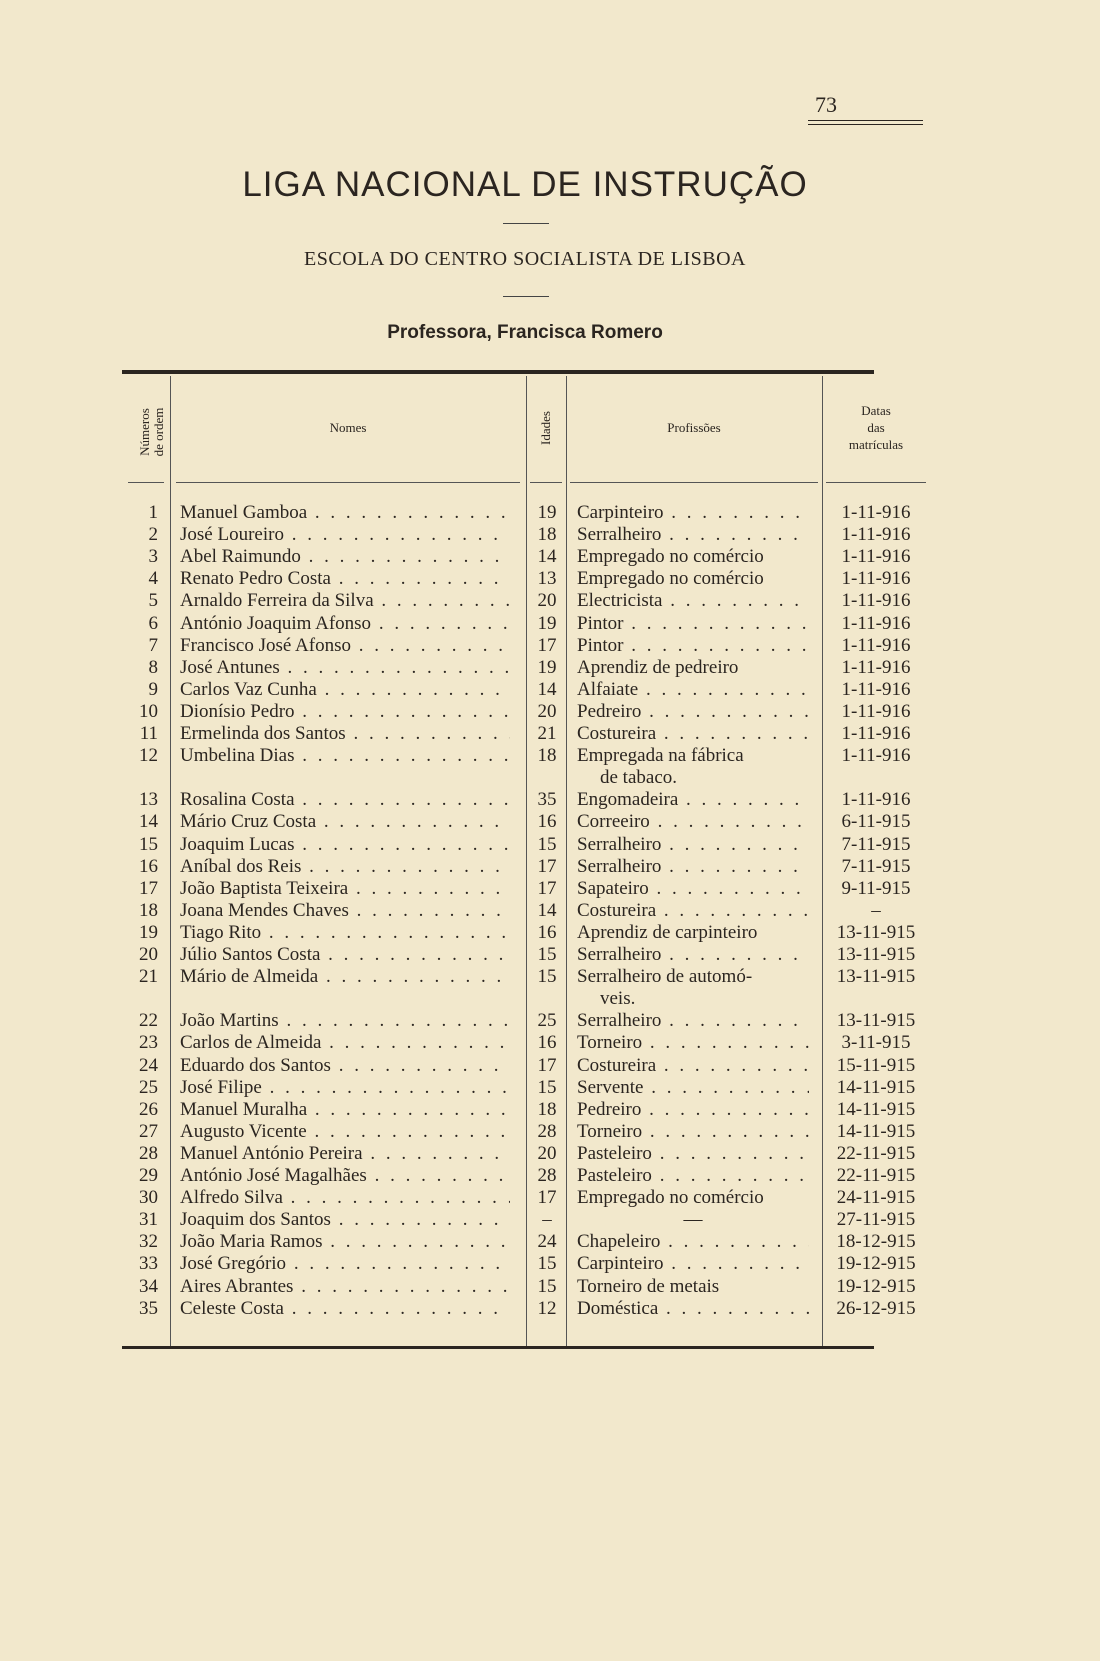 The height and width of the screenshot is (1661, 1100). Describe the element at coordinates (547, 1242) in the screenshot. I see `student-age: 24` at that location.